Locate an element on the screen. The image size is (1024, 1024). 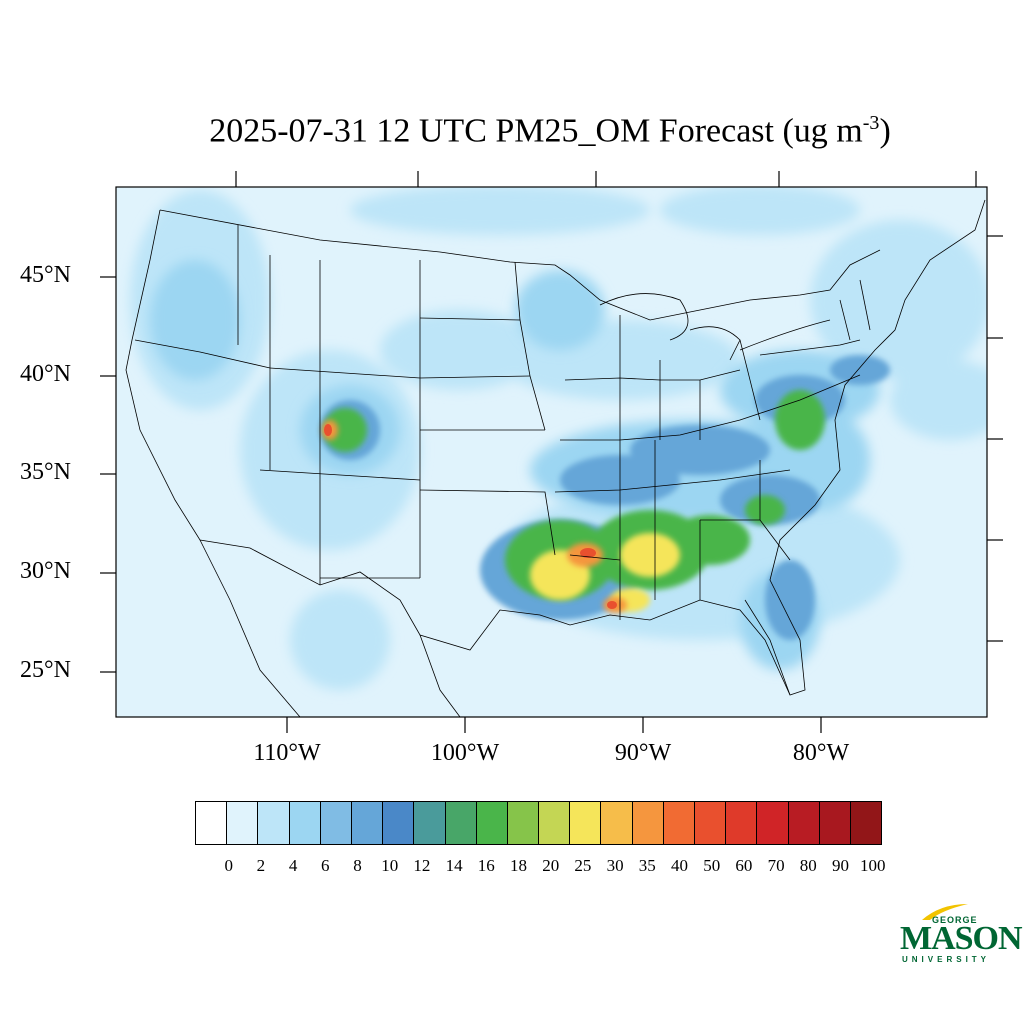
lon-label-100w: 100°W is located at coordinates (465, 753).